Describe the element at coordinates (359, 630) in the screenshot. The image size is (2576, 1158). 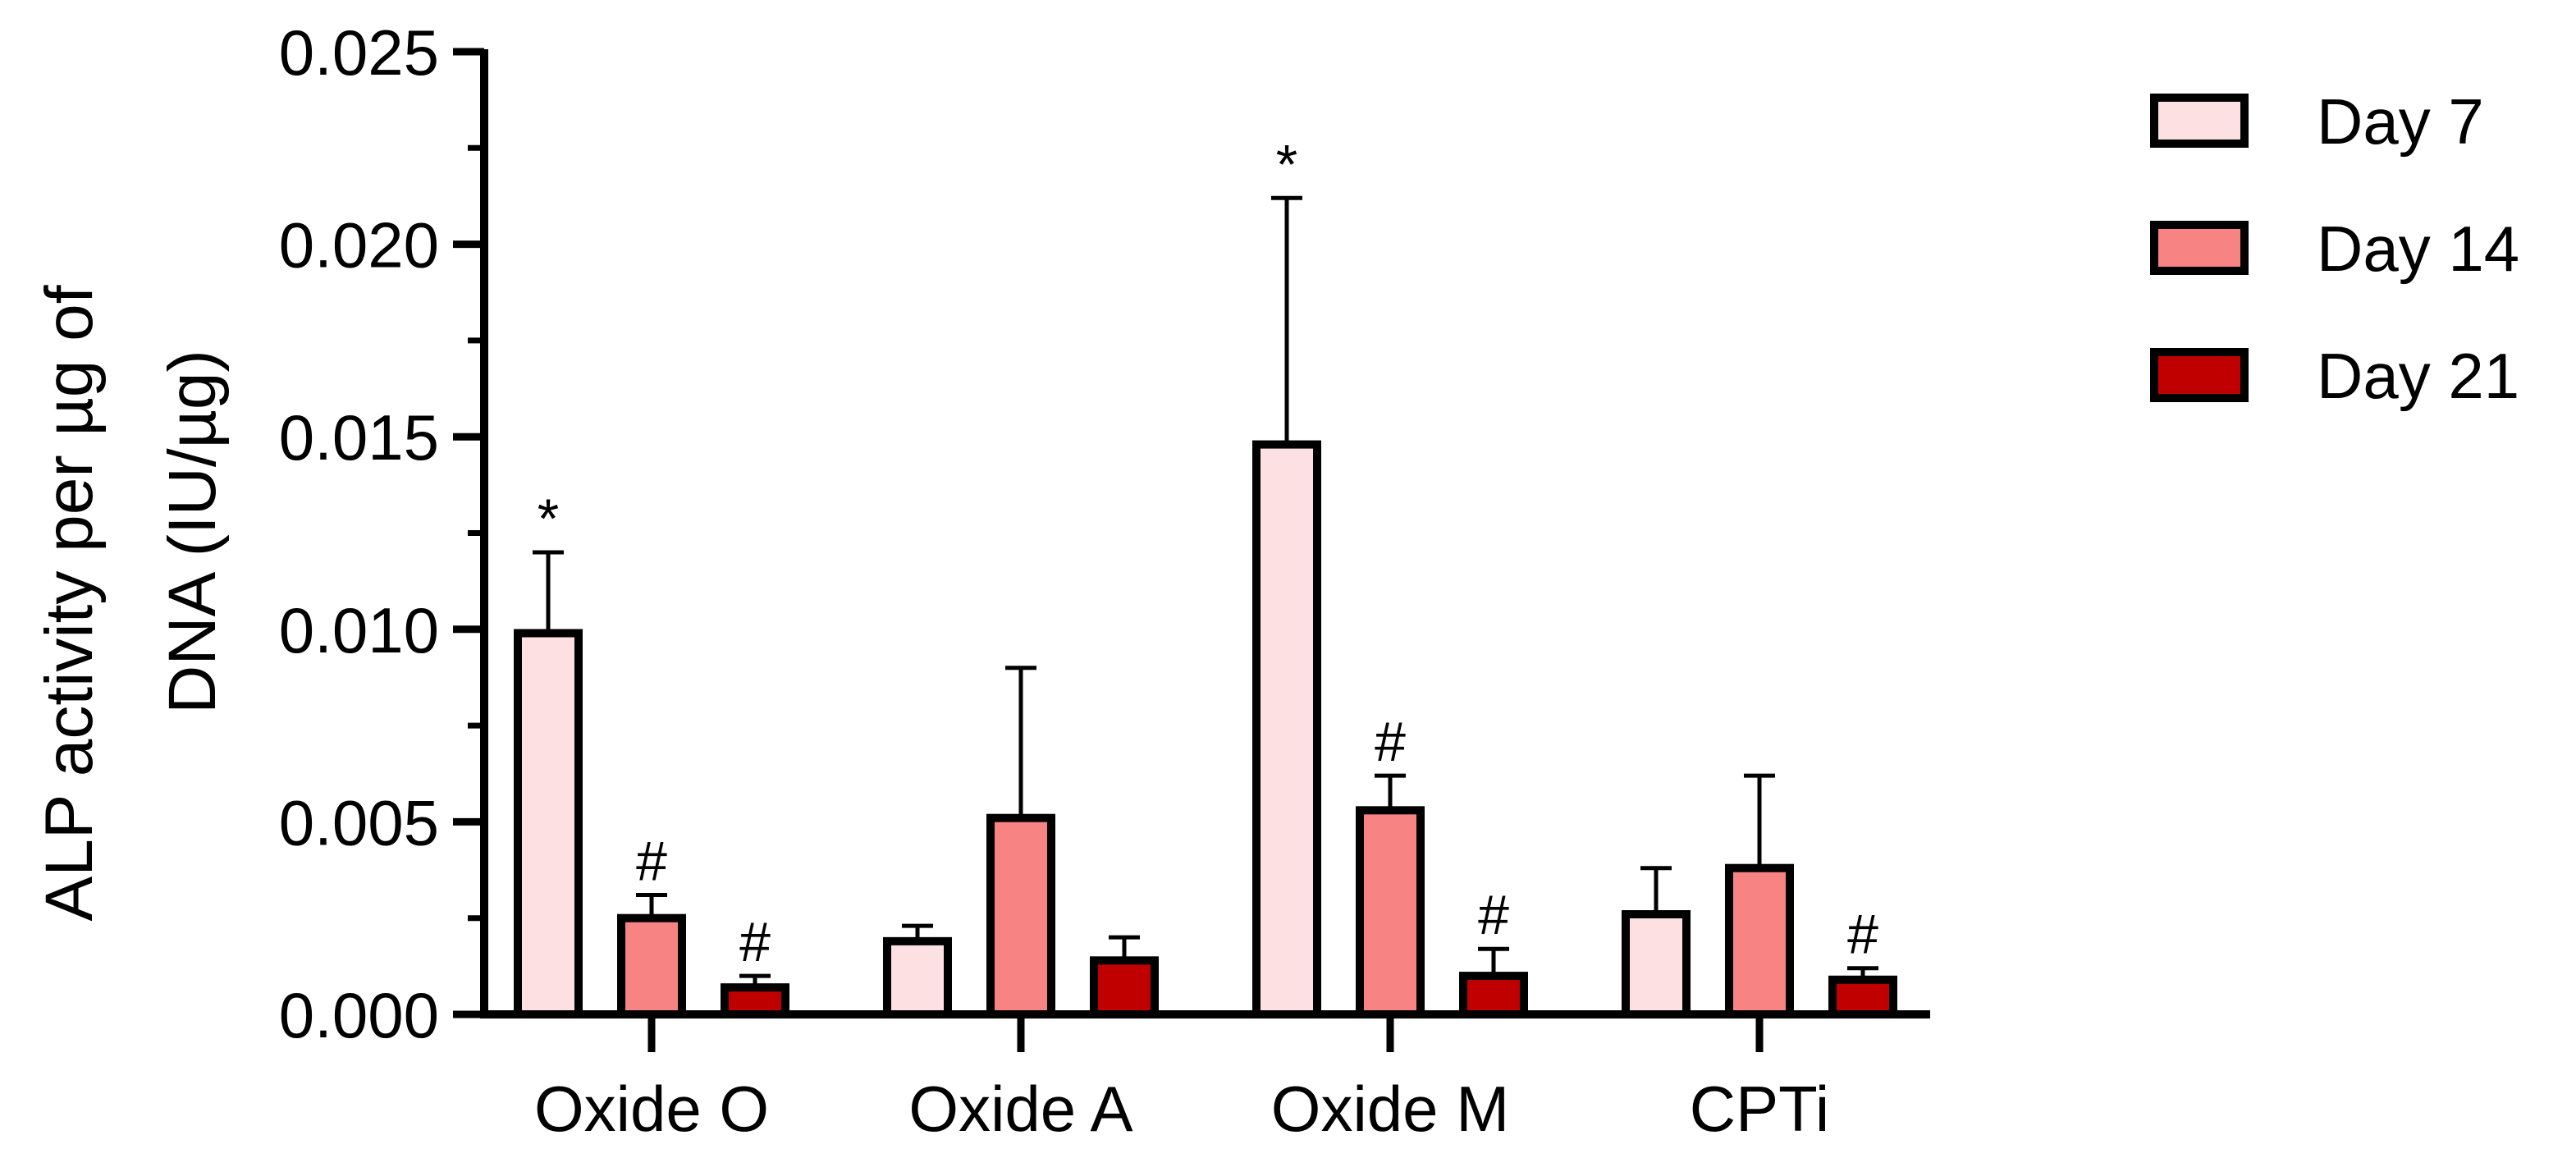
I see `y-tick-label-2: 0.010` at that location.